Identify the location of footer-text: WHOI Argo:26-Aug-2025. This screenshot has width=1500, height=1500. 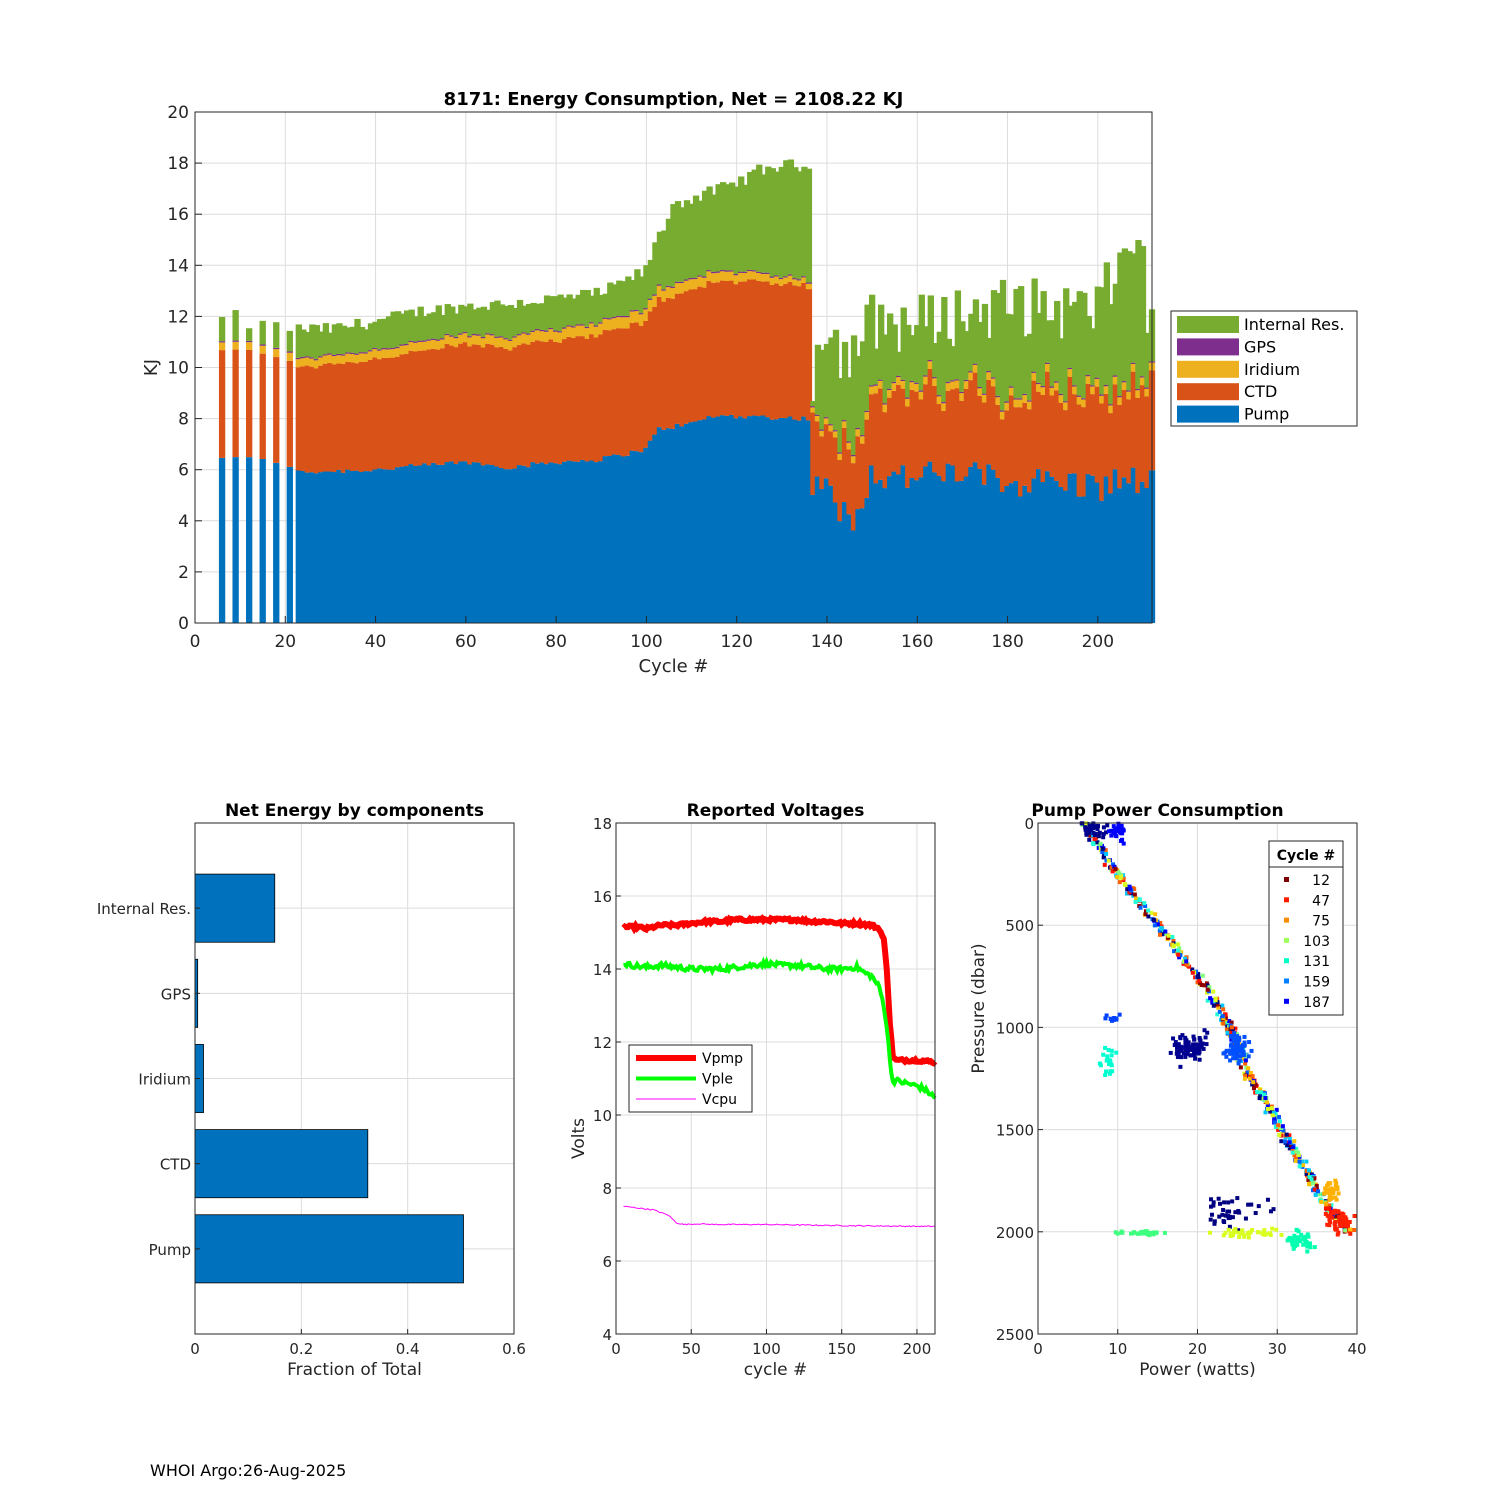
(248, 1470).